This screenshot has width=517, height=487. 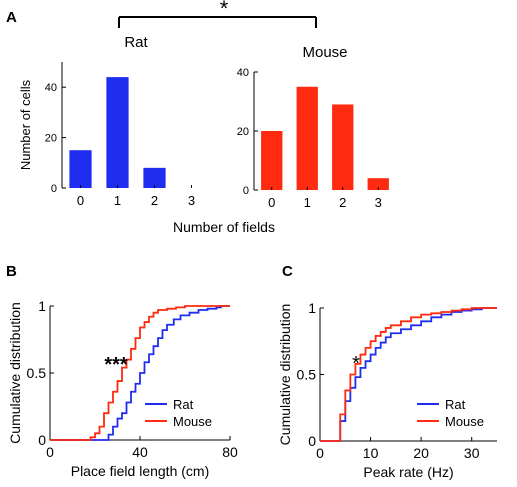 What do you see at coordinates (324, 52) in the screenshot?
I see `chart-title-mouse: Mouse` at bounding box center [324, 52].